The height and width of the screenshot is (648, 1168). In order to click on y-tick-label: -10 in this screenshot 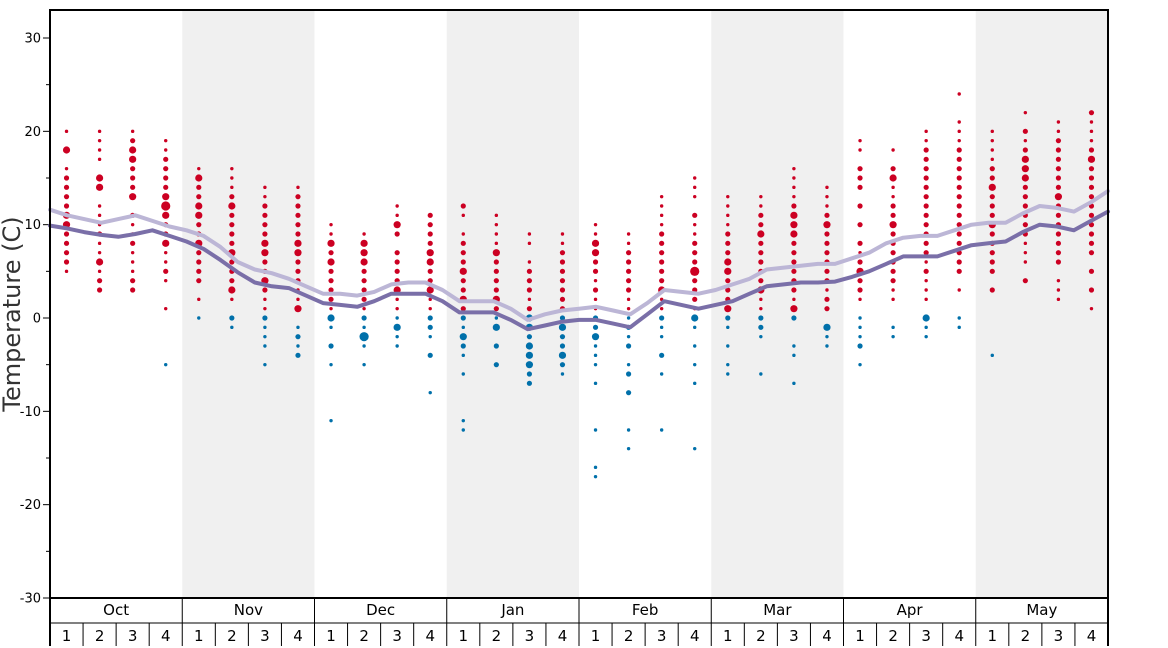, I will do `click(30, 412)`.